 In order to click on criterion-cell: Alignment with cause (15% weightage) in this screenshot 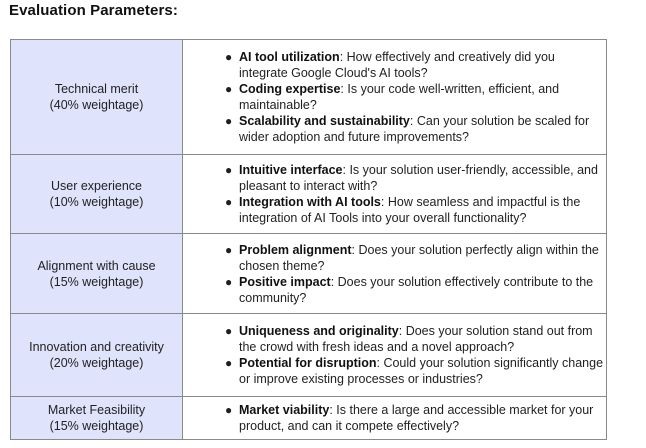, I will do `click(96, 273)`.